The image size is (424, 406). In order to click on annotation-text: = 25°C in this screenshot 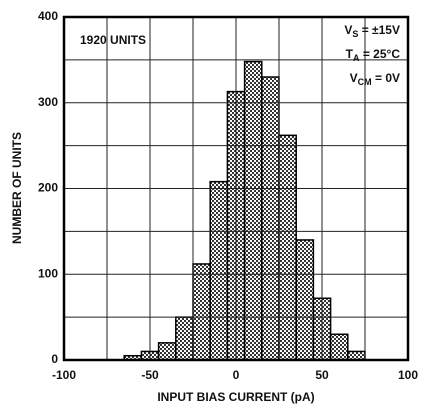, I will do `click(380, 54)`.